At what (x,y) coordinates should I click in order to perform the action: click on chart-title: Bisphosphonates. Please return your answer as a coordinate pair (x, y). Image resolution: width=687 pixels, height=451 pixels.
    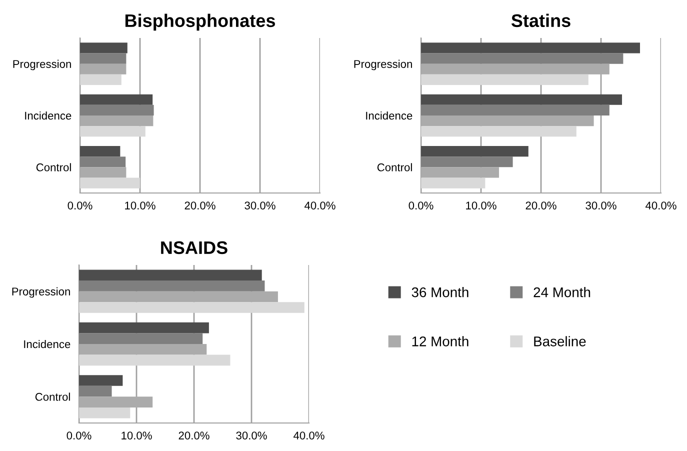
    Looking at the image, I should click on (200, 22).